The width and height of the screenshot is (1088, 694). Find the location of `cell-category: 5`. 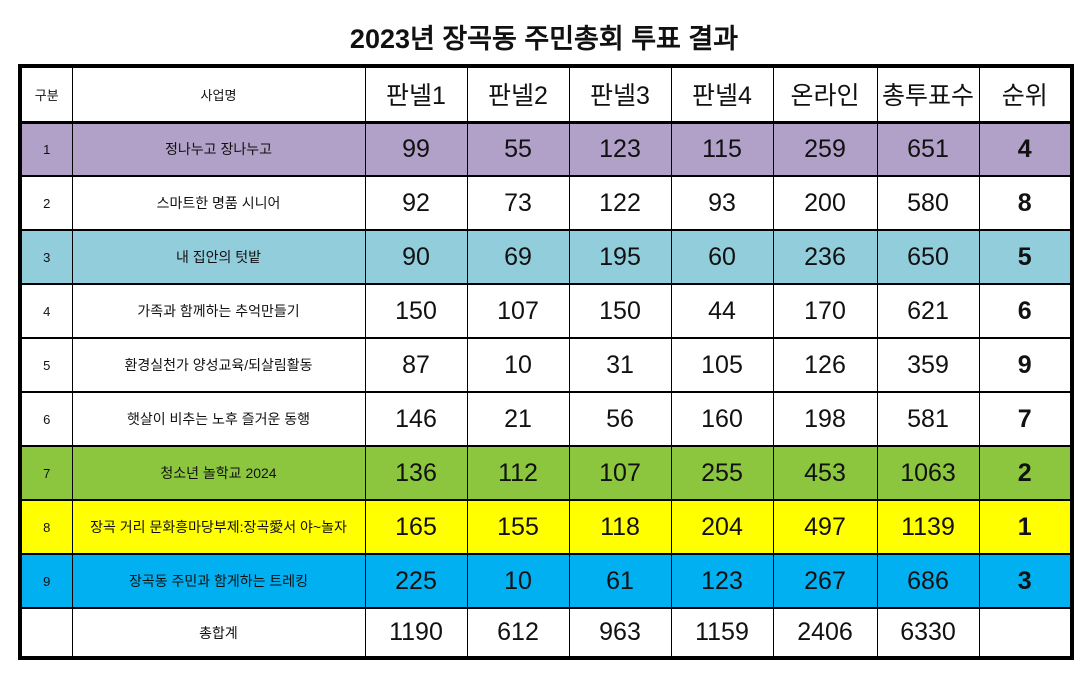

cell-category: 5 is located at coordinates (46, 365).